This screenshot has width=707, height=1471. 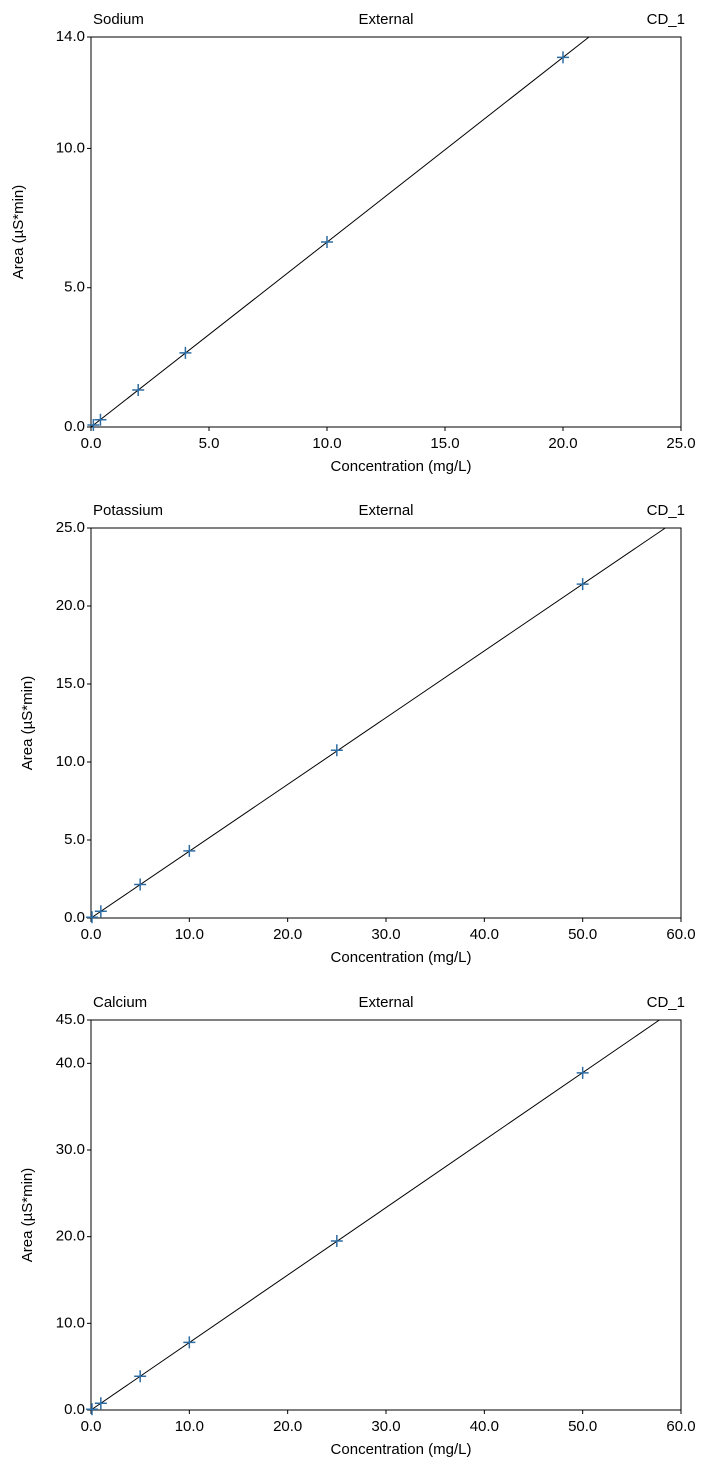 I want to click on x-tick-label: 25.0, so click(x=680, y=443).